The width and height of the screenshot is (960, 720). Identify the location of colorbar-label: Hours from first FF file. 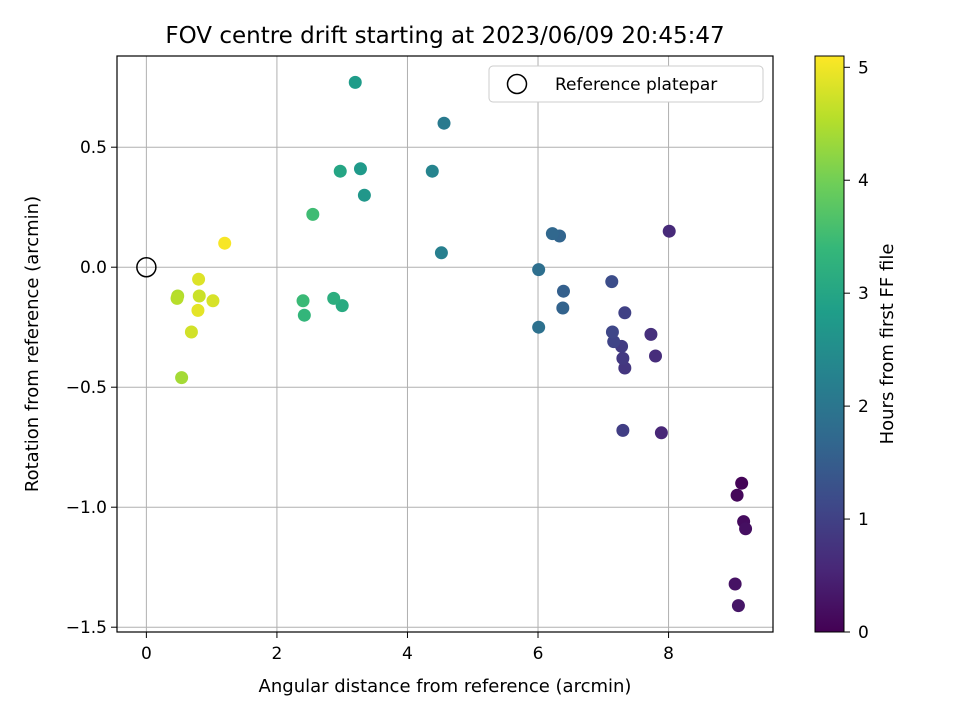
(887, 344).